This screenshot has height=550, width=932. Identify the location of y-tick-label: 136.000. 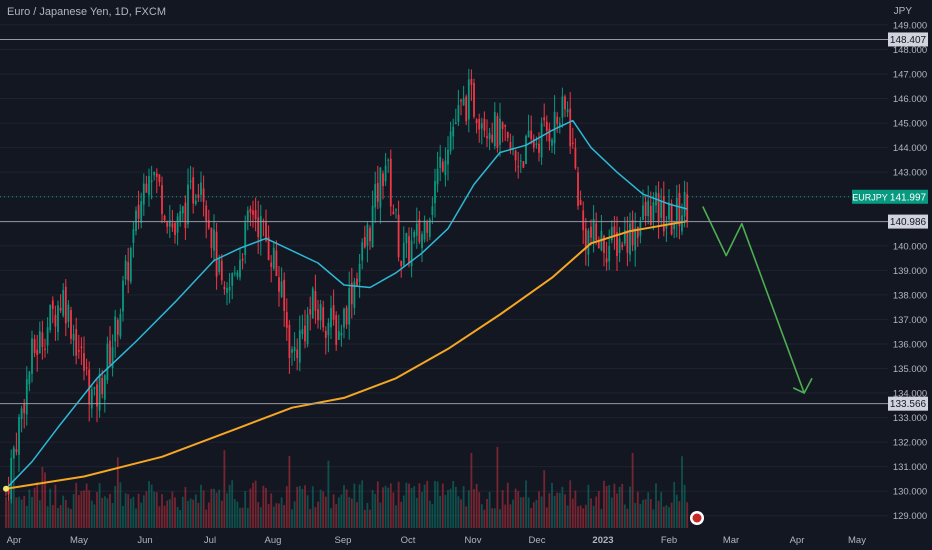
(910, 344).